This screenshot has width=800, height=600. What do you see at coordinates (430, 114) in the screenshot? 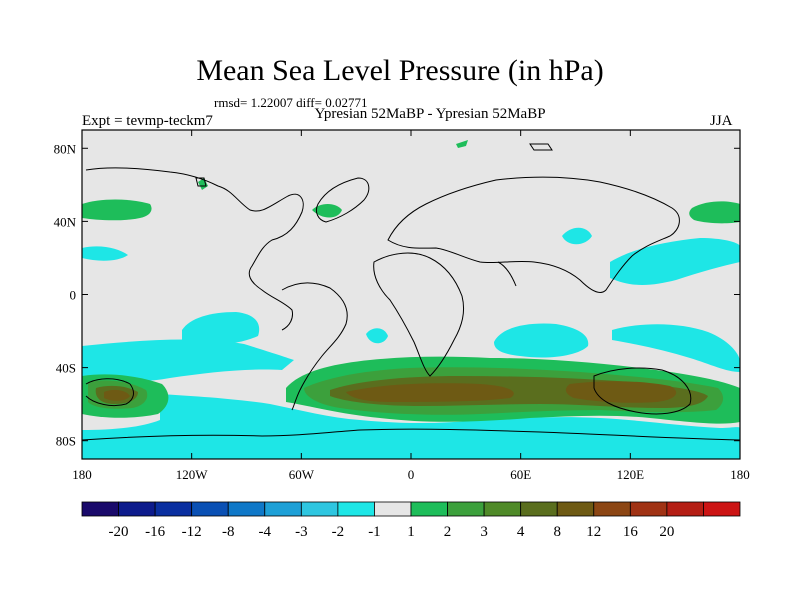
I see `comparison-label: Ypresian 52MaBP - Ypresian 52MaBP` at bounding box center [430, 114].